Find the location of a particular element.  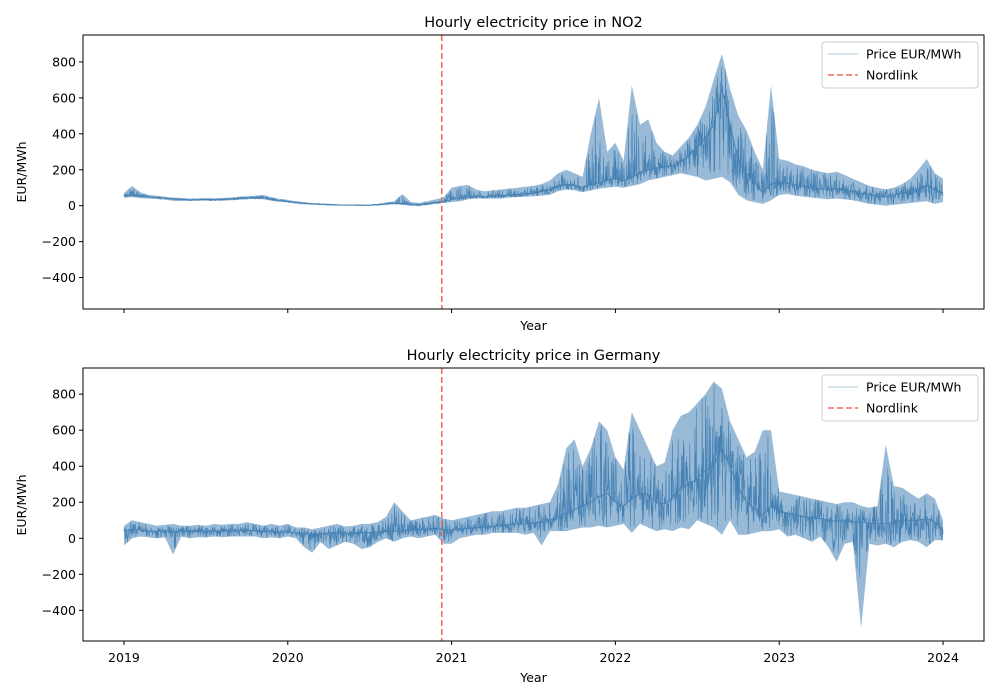

x-tick-label: 2024 is located at coordinates (943, 657).